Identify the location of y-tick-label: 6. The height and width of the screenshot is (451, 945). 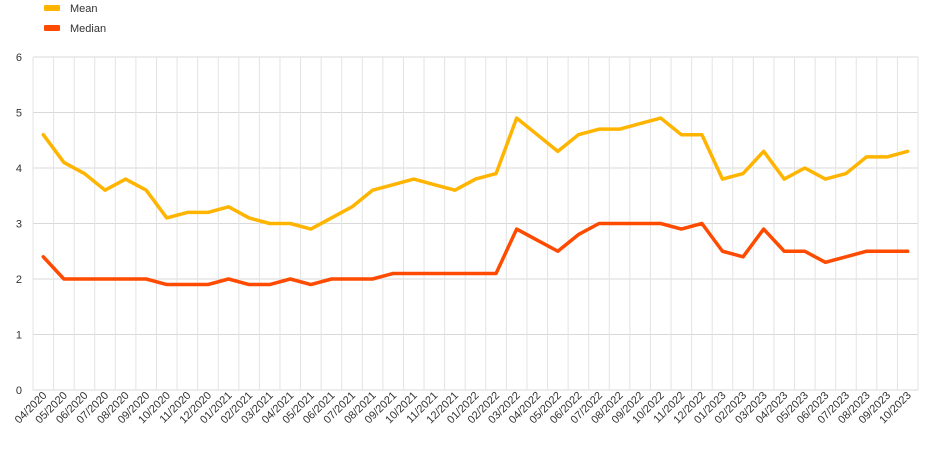
(19, 58).